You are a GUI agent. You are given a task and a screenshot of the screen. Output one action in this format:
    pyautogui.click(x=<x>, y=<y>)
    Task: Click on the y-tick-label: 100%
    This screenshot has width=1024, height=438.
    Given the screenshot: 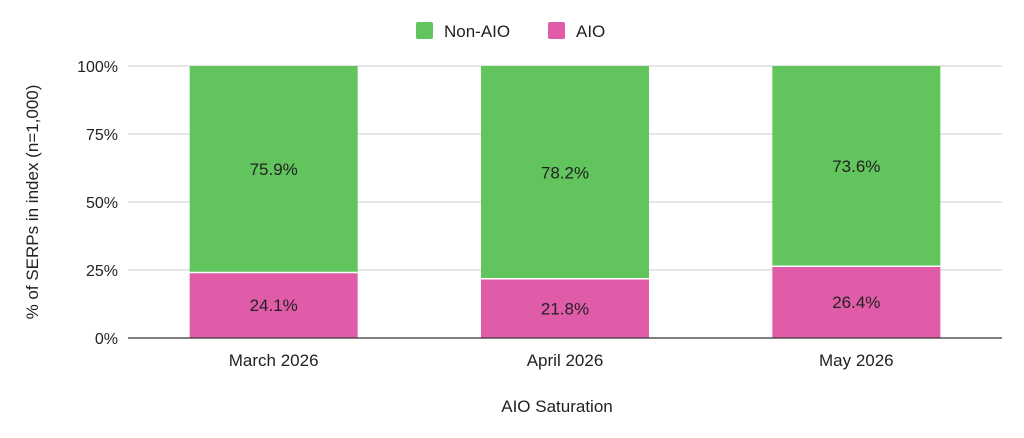 What is the action you would take?
    pyautogui.click(x=97, y=67)
    